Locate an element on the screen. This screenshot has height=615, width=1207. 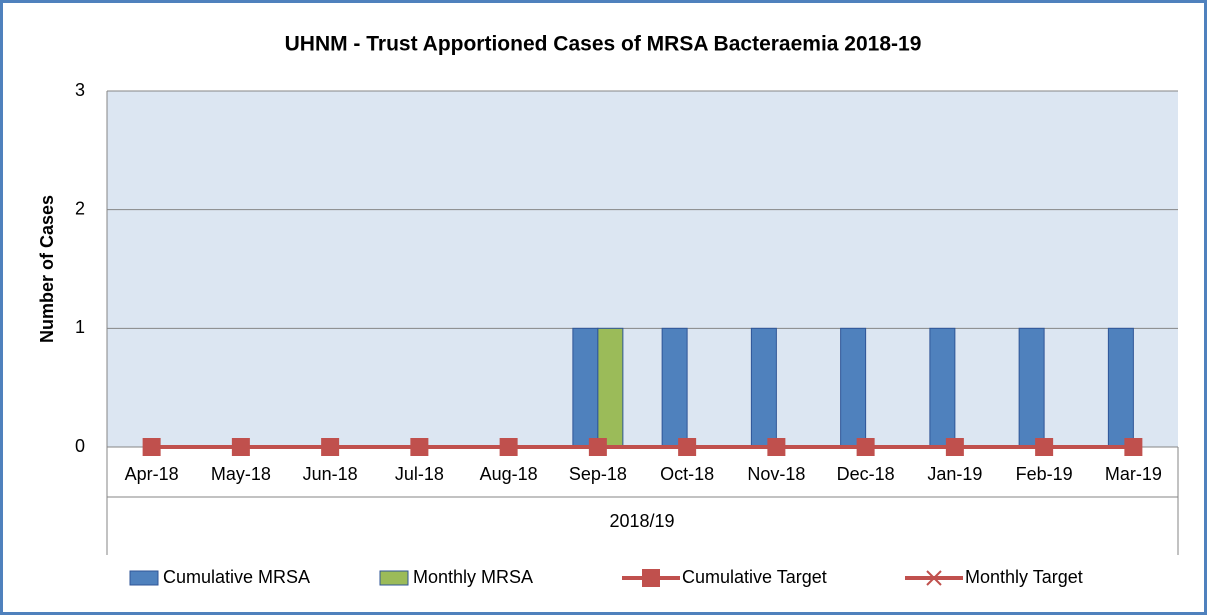
x-tick-label: Apr-18 is located at coordinates (152, 474).